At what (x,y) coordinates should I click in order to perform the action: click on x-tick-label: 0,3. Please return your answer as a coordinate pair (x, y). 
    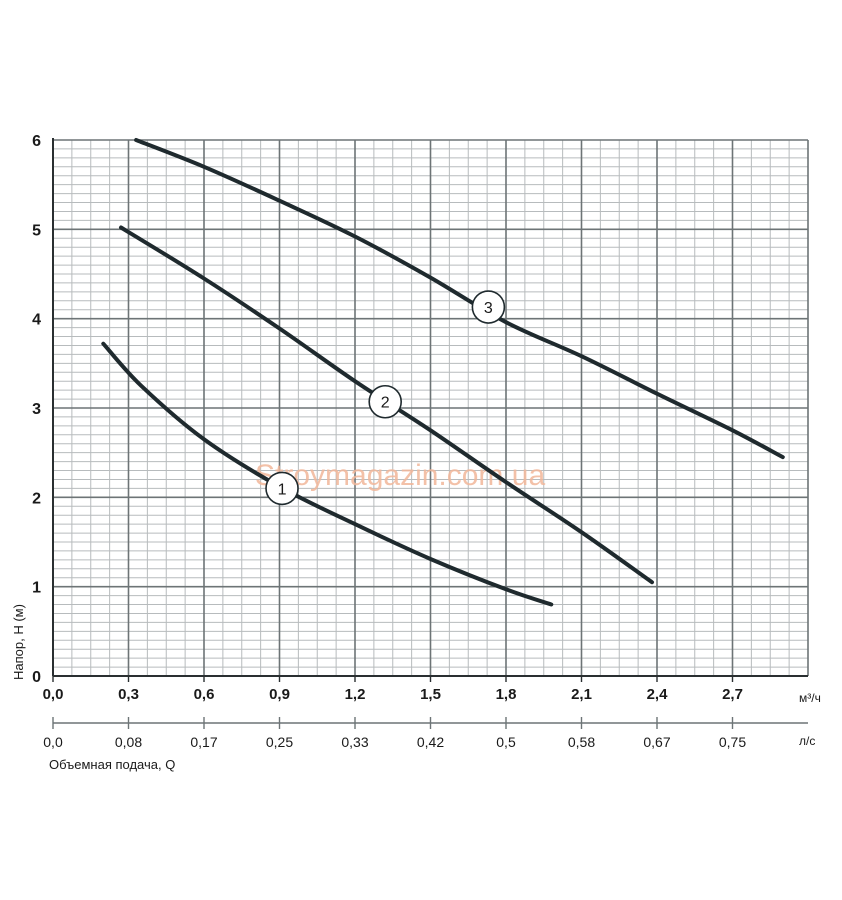
    Looking at the image, I should click on (128, 694).